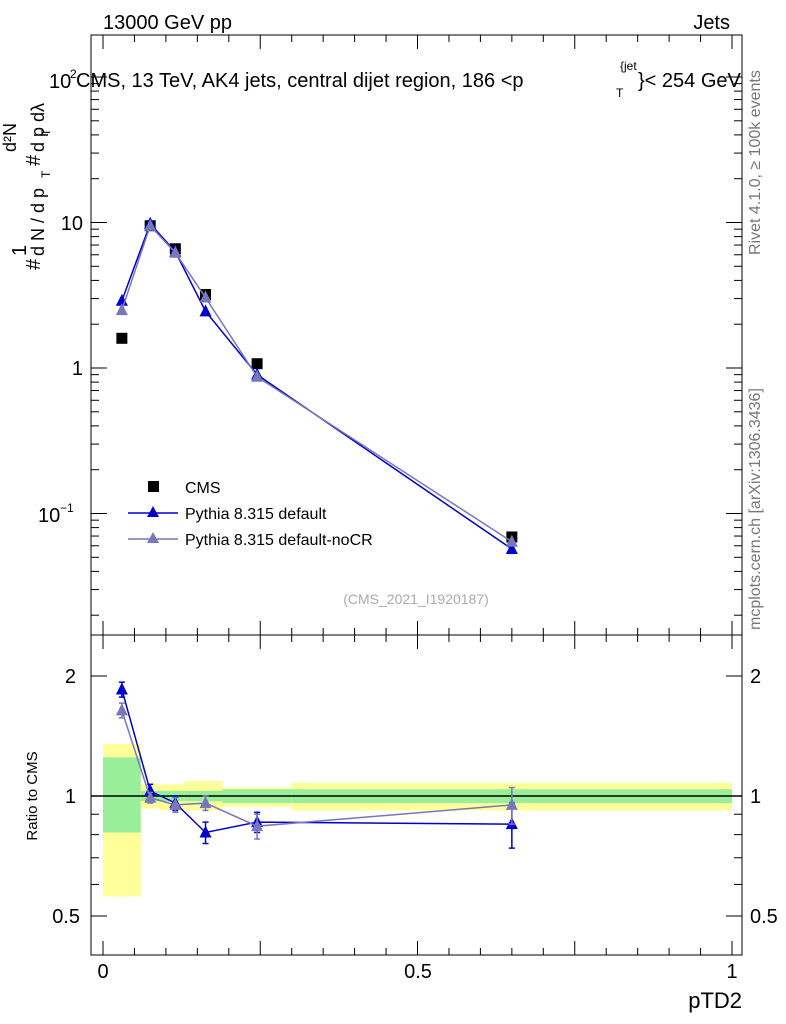 The width and height of the screenshot is (786, 1024). I want to click on header-left: 13000 GeV pp, so click(167, 23).